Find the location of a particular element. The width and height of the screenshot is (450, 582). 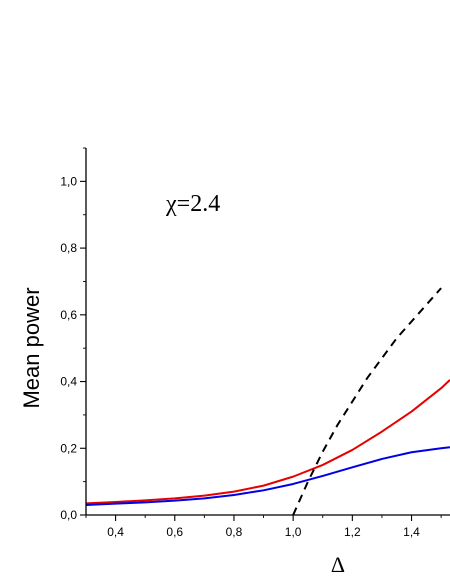

x-tick-label: 1,4 is located at coordinates (411, 532).